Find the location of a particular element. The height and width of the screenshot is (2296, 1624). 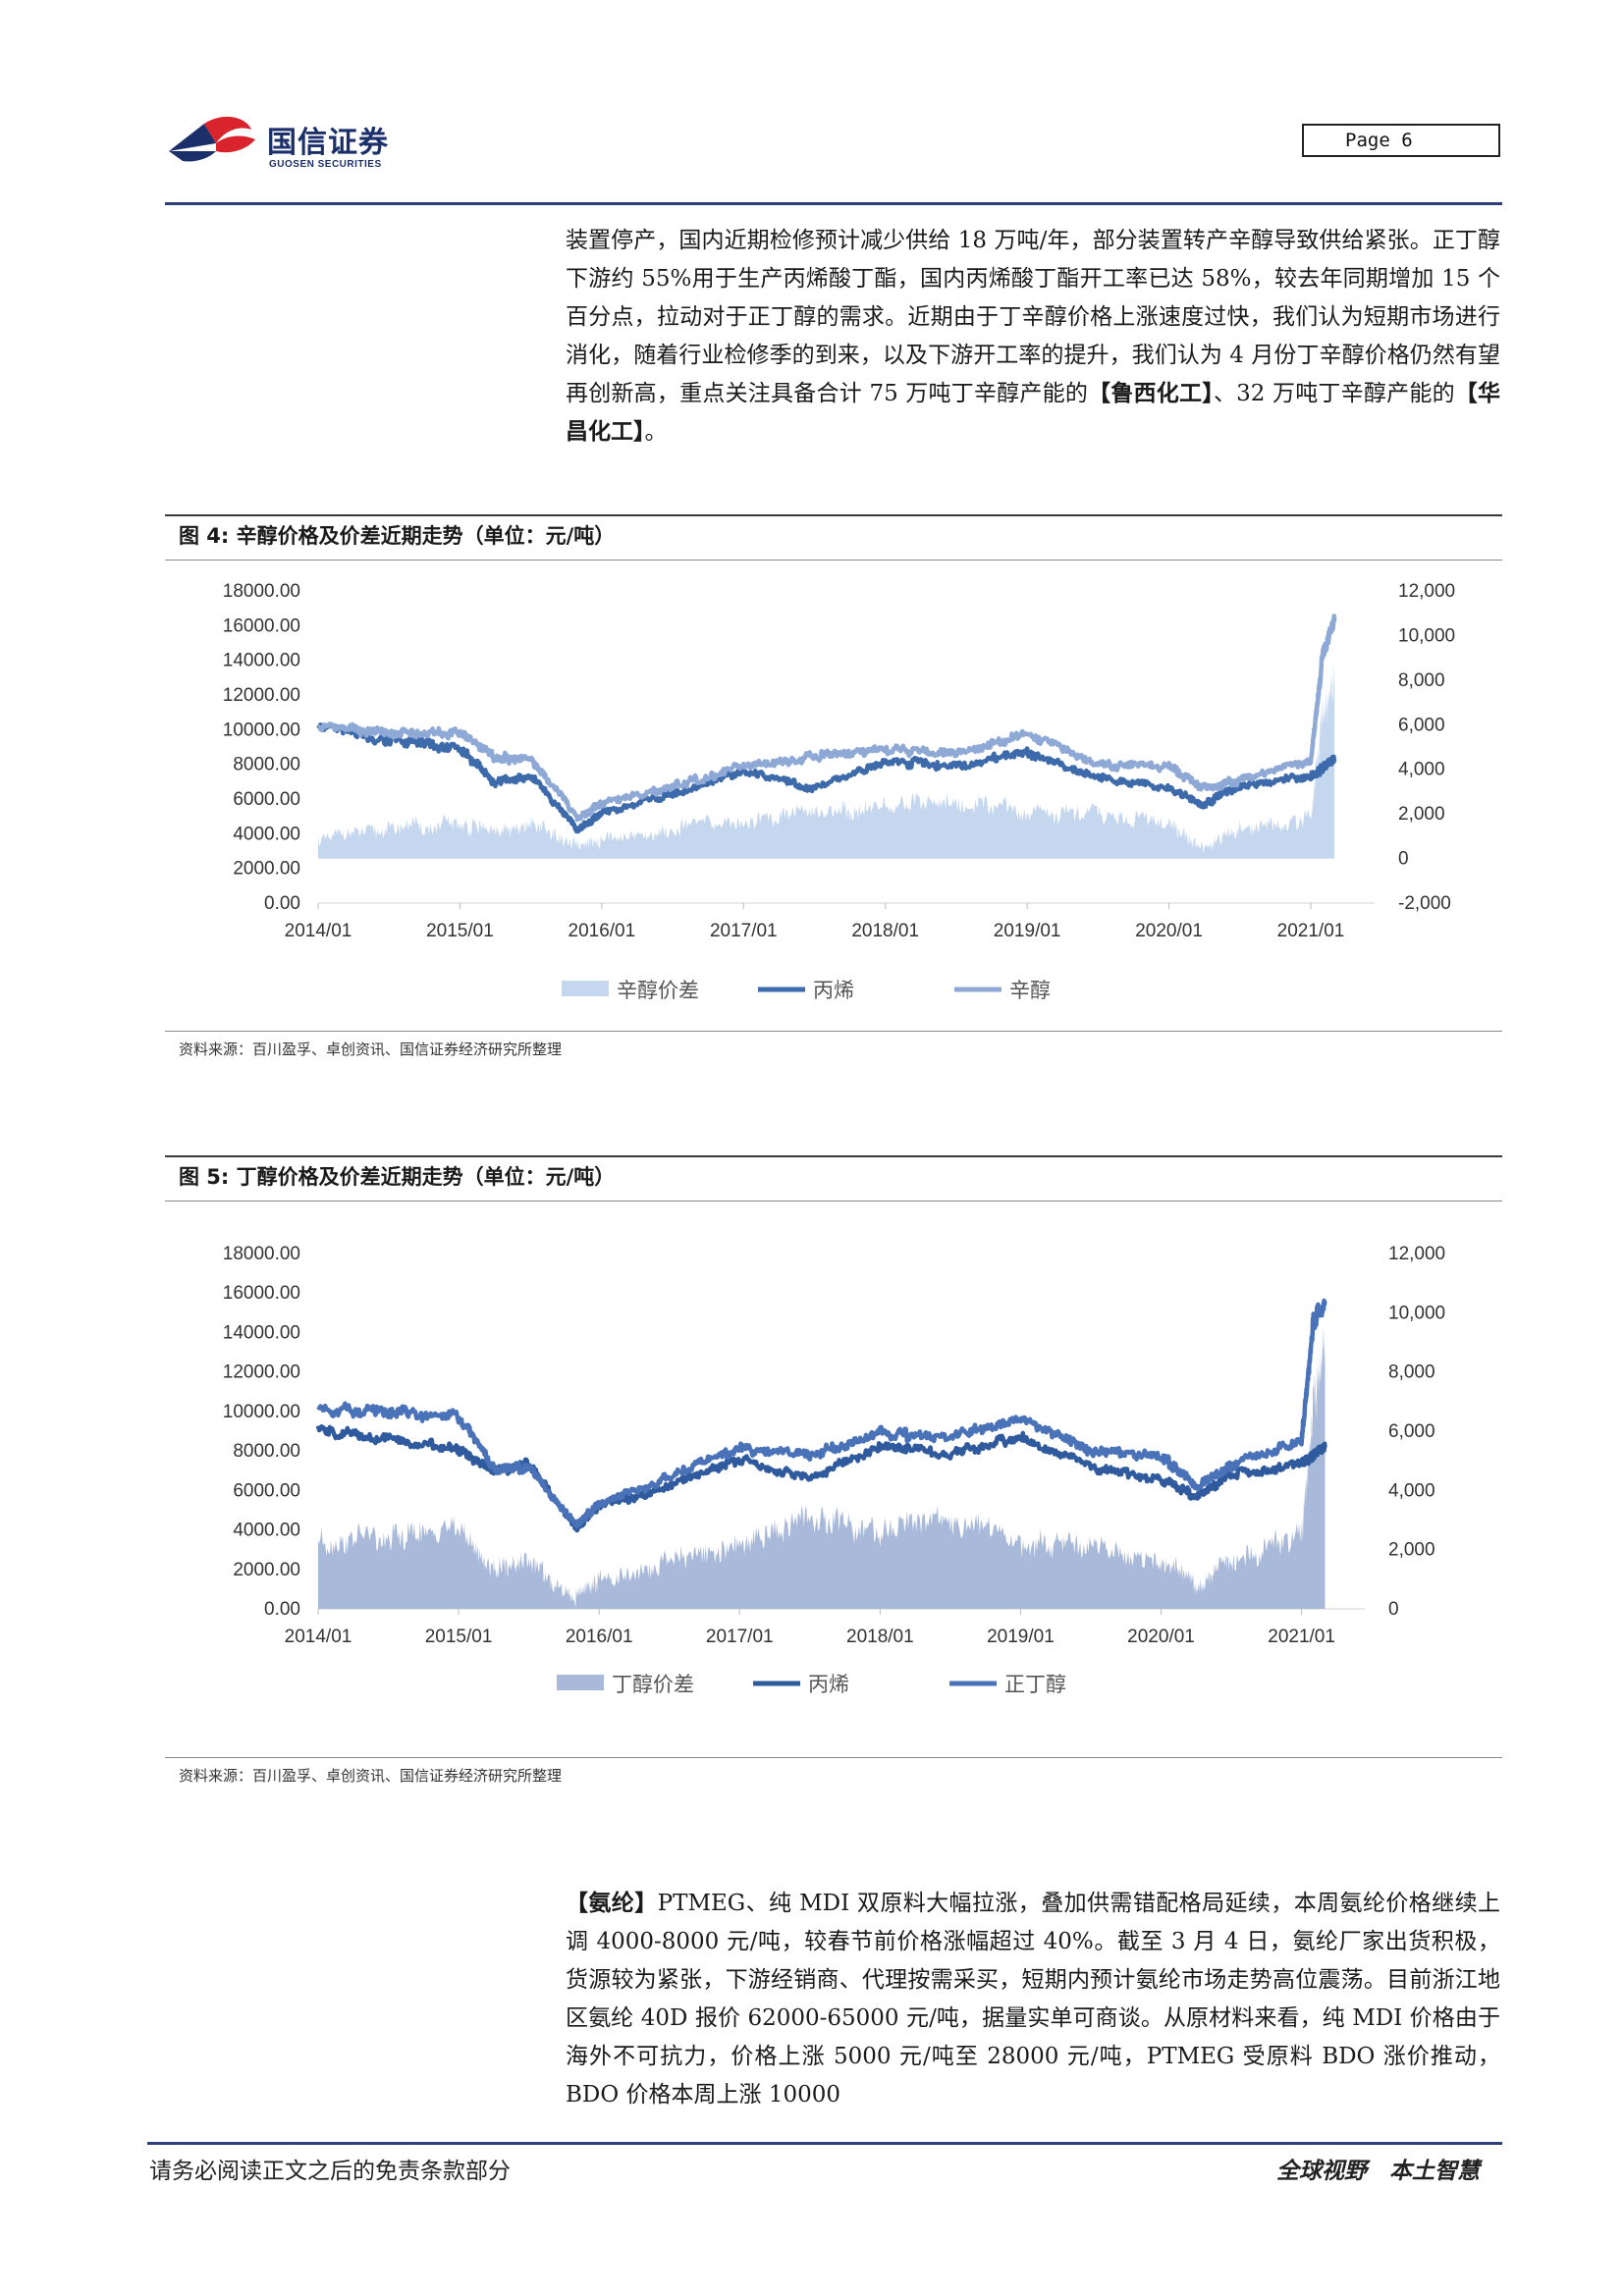

figure5-top-rule is located at coordinates (833, 1156).